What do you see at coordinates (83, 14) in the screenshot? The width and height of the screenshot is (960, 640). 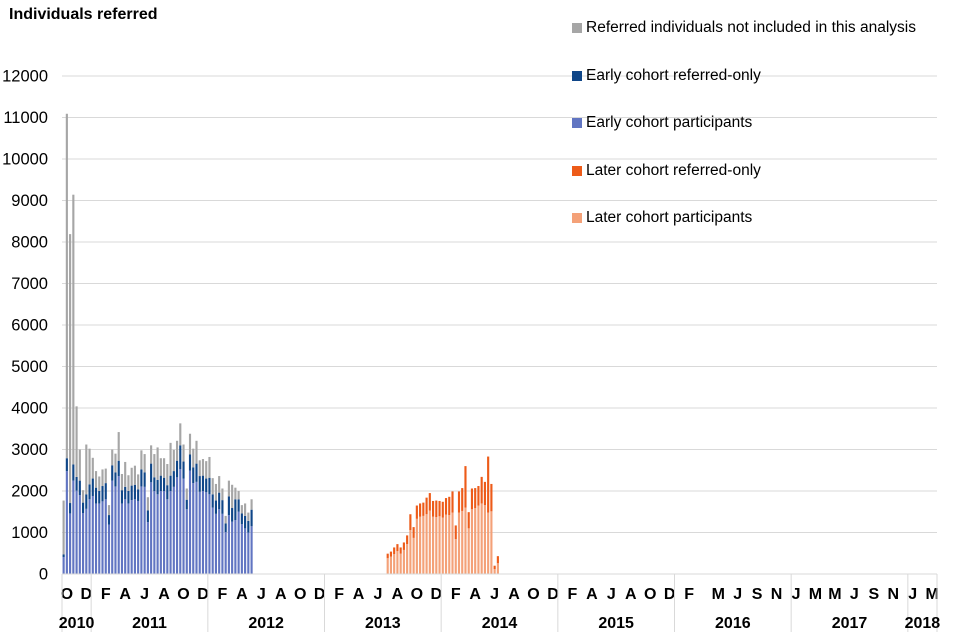 I see `y-axis-title: Individuals referred` at bounding box center [83, 14].